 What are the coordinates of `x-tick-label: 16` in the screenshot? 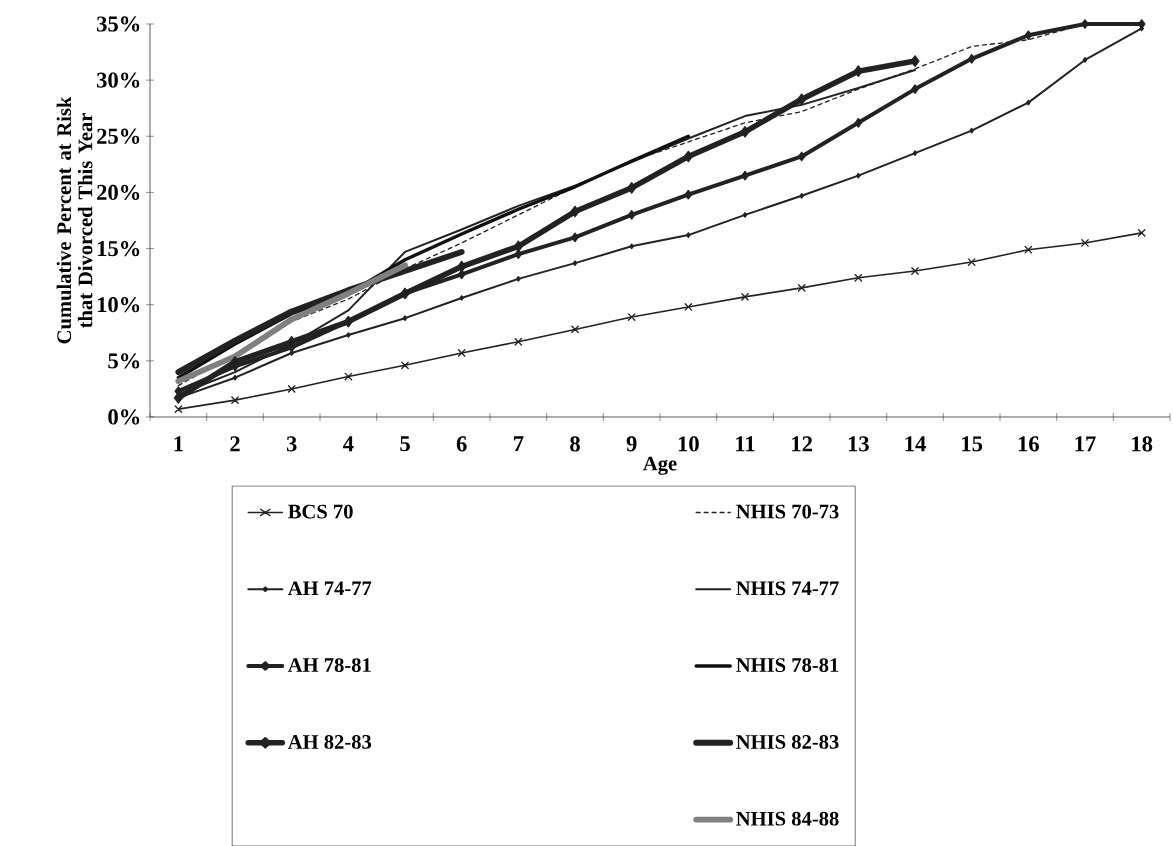 It's located at (1028, 444).